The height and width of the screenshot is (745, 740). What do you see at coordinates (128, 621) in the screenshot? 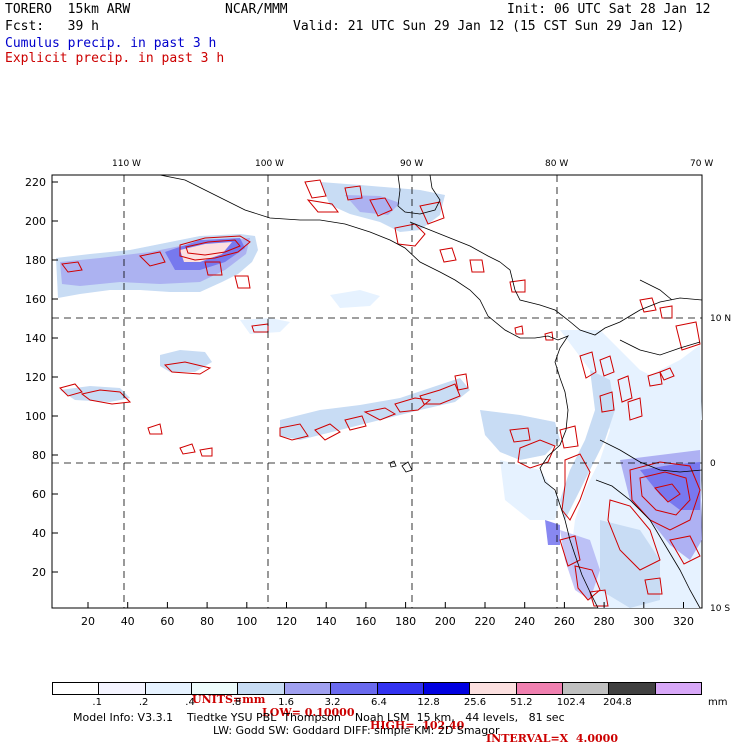
I see `x-tick-label: 40` at bounding box center [128, 621].